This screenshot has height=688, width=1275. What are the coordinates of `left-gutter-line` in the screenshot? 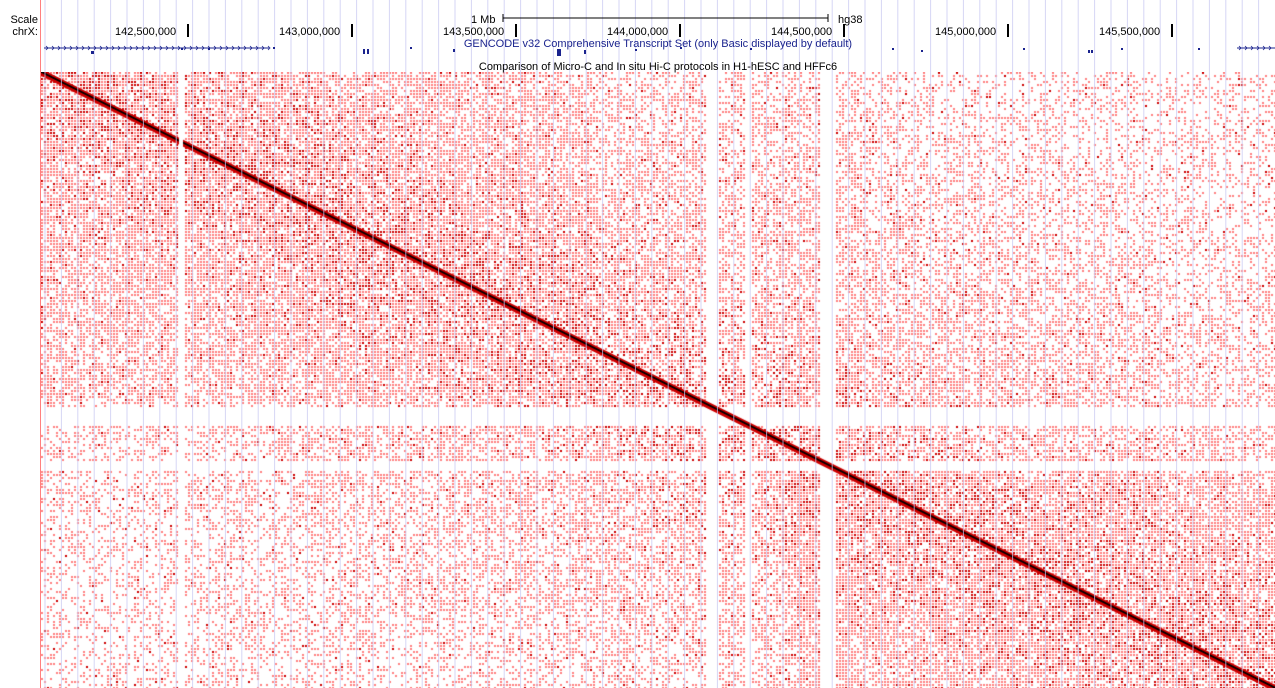 It's located at (40, 344).